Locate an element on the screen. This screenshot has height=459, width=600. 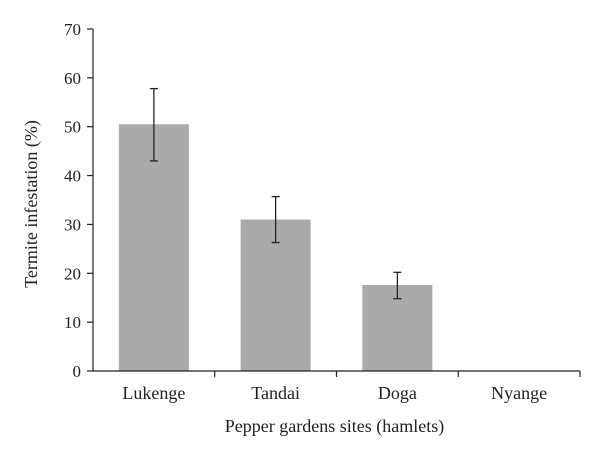
x-axis-title: Pepper gardens sites (hamlets) is located at coordinates (334, 426).